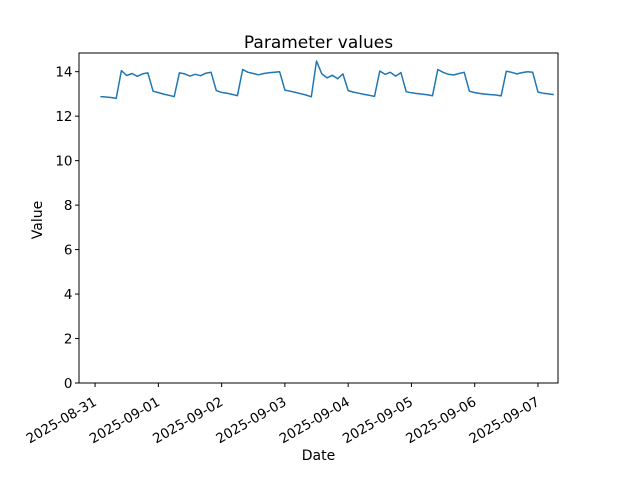 This screenshot has width=640, height=480. I want to click on y-tick-label: 6, so click(68, 250).